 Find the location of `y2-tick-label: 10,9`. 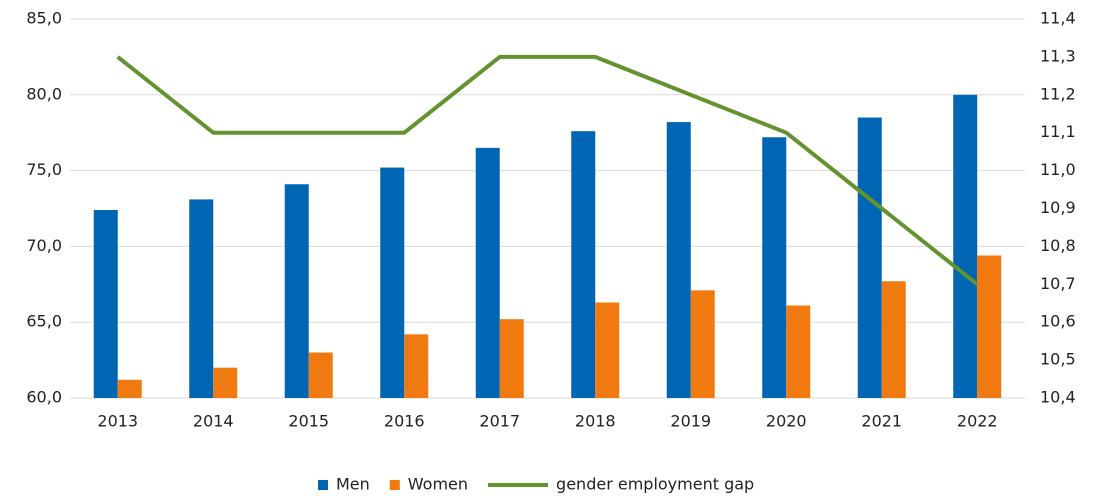

y2-tick-label: 10,9 is located at coordinates (1058, 207).